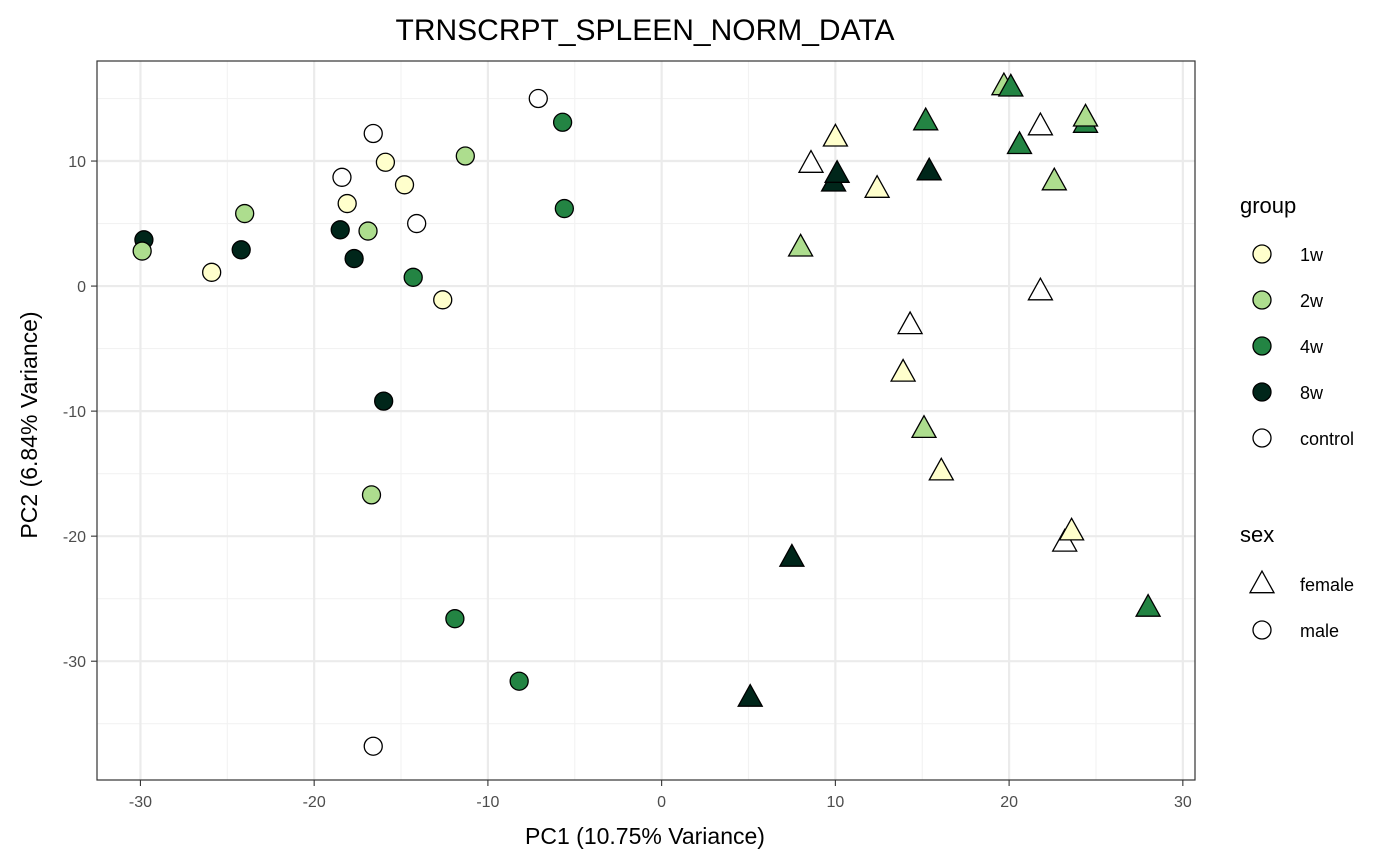 The image size is (1400, 865). I want to click on legend-key-male, so click(1262, 630).